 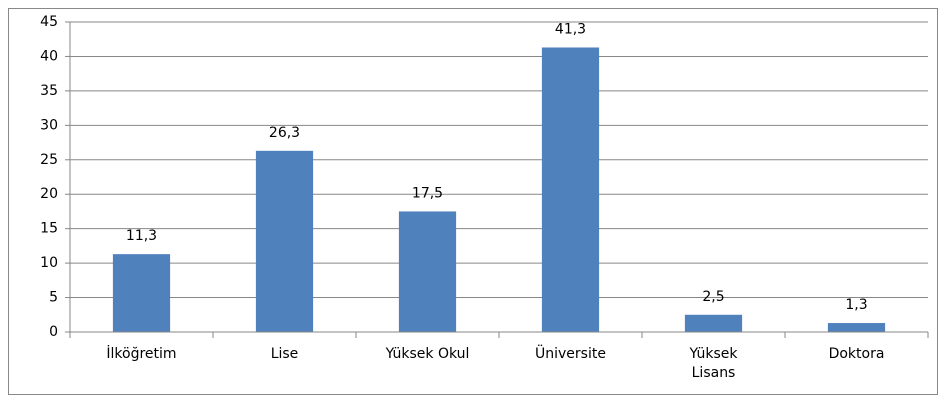 I want to click on y-tick-label: 5, so click(x=53, y=298).